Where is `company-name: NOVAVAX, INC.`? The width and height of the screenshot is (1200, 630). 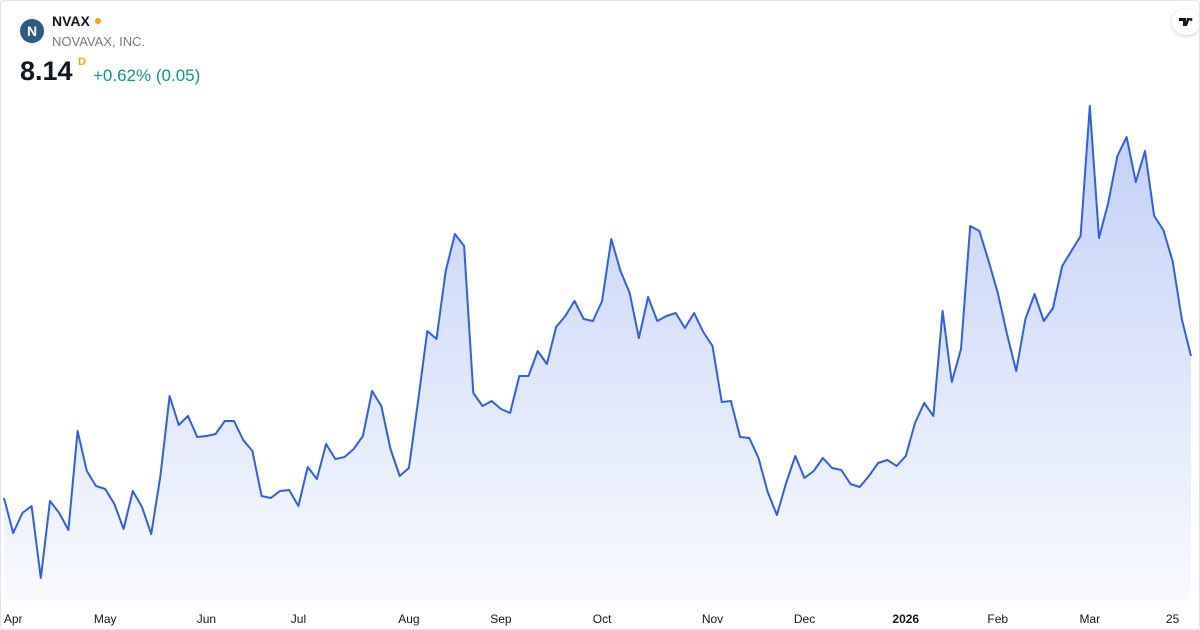
company-name: NOVAVAX, INC. is located at coordinates (99, 41).